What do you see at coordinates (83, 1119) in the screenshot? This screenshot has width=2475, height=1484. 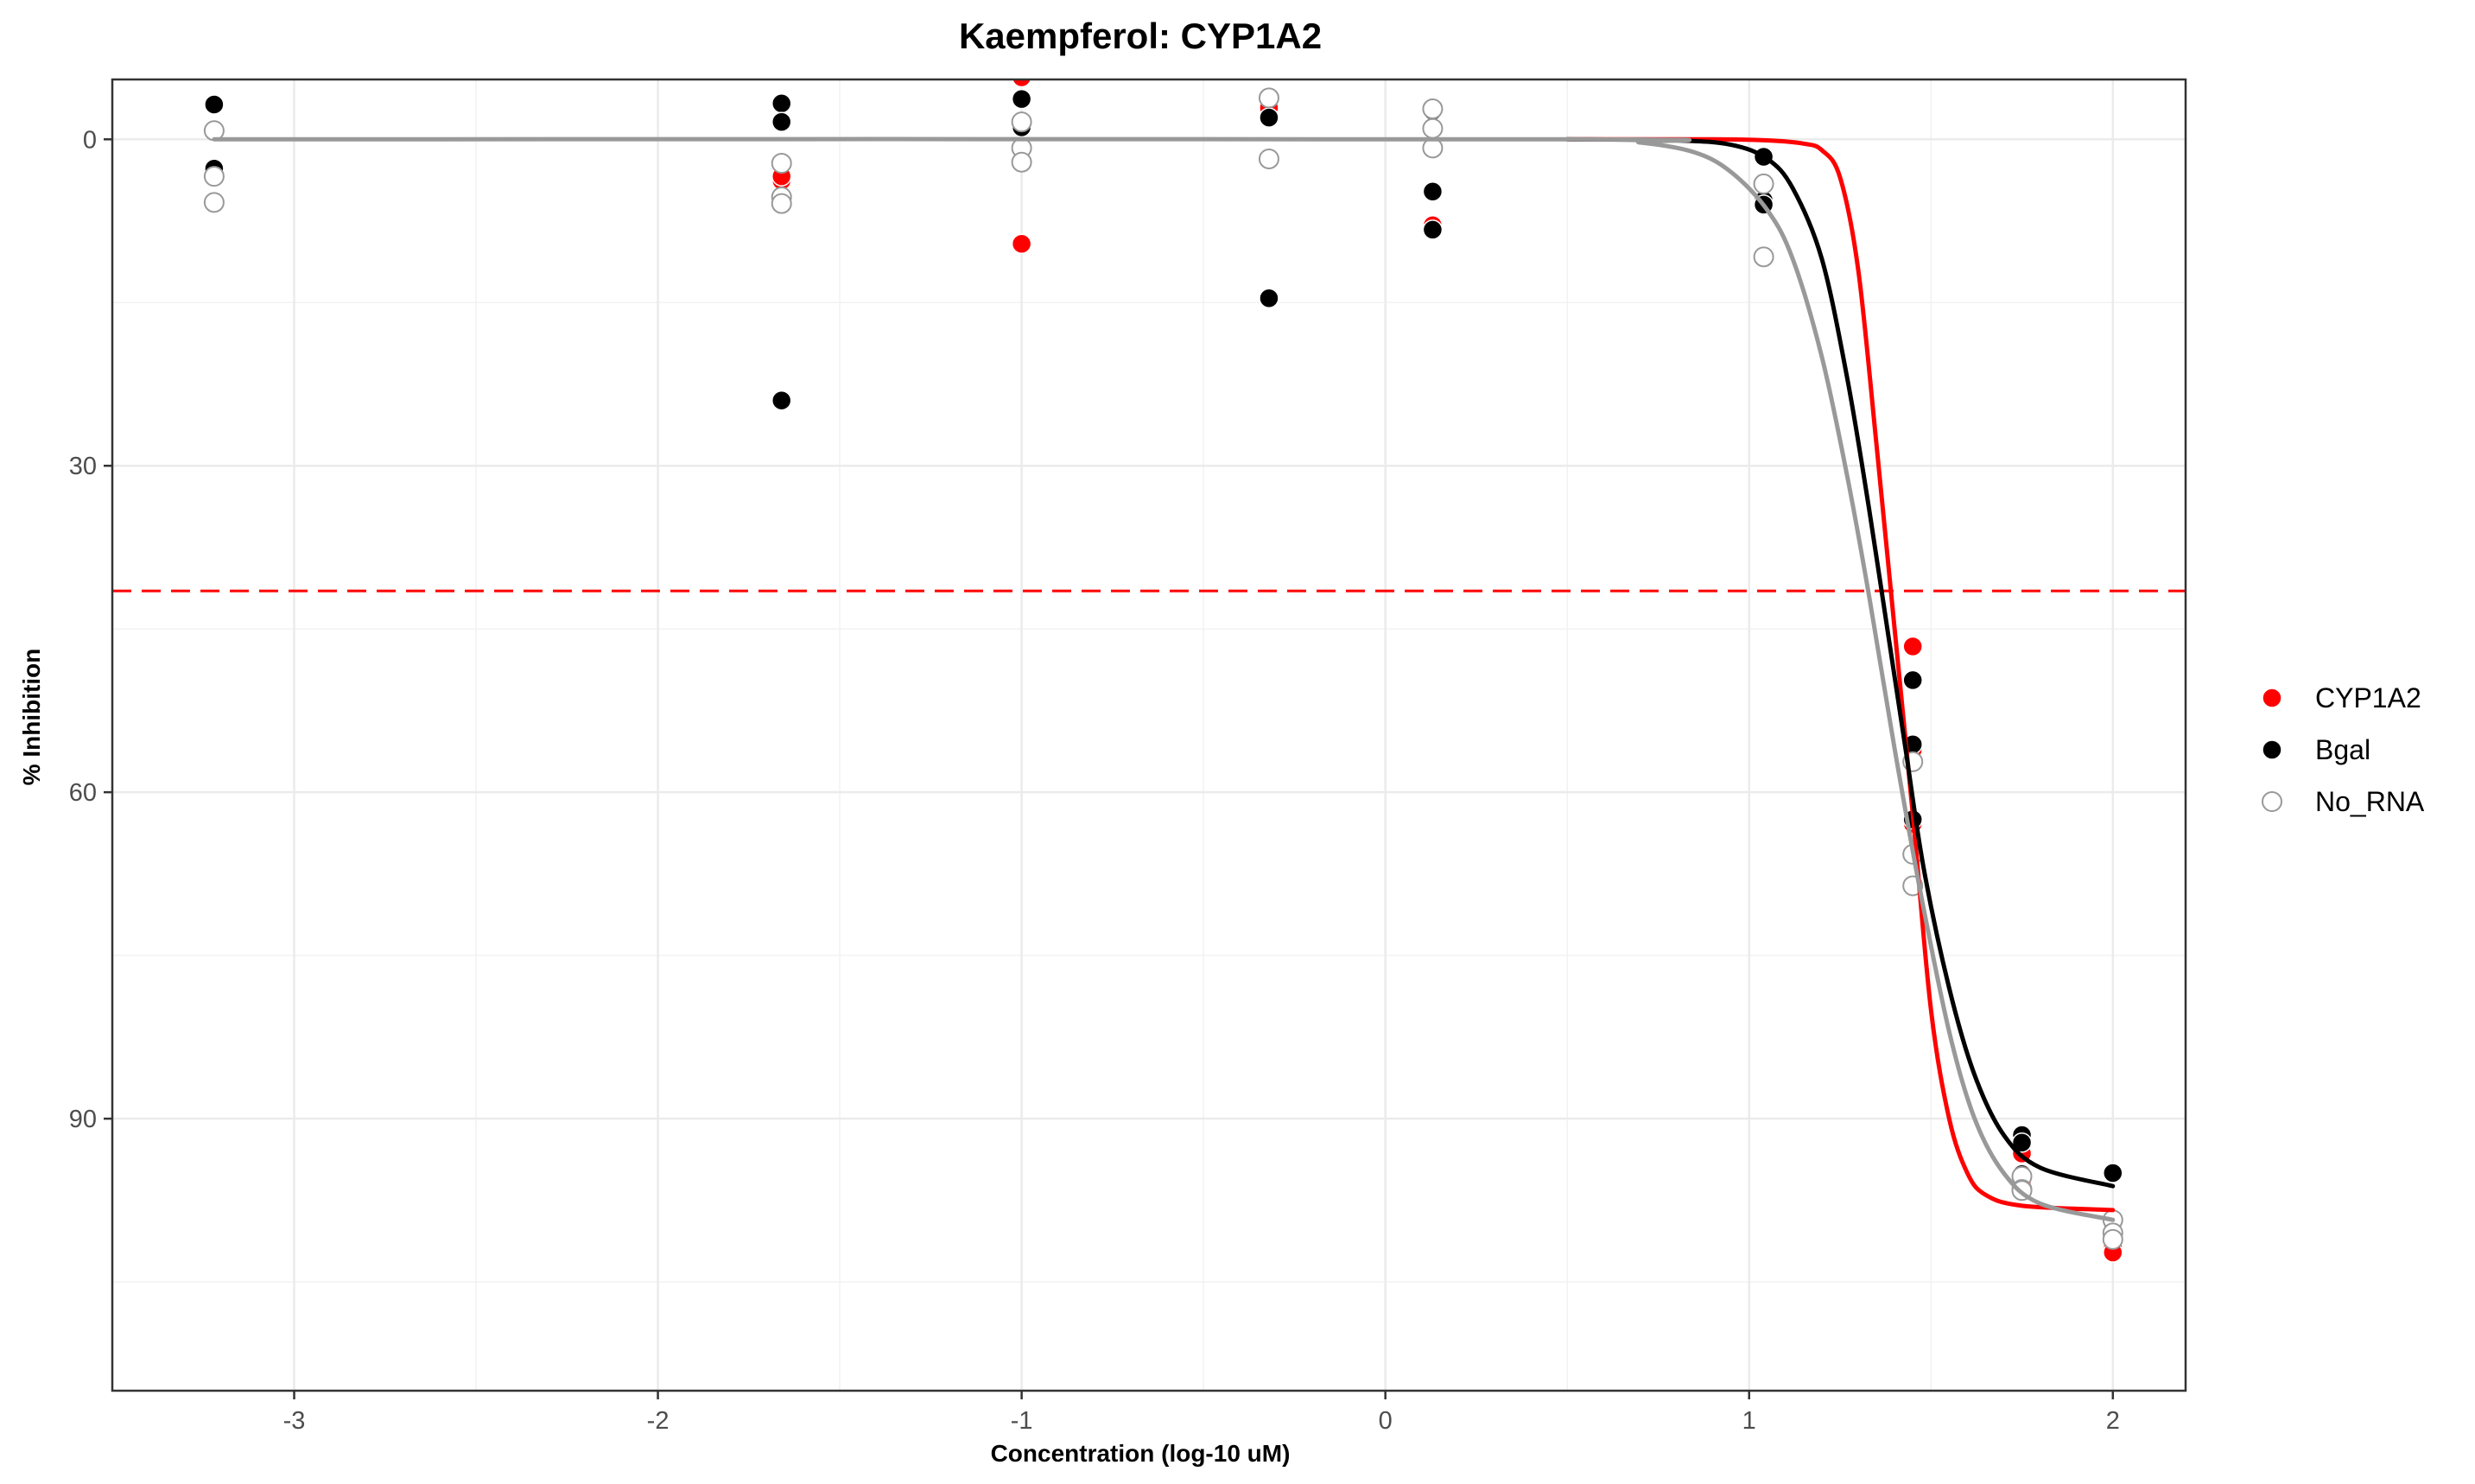 I see `y-tick-label: 90` at bounding box center [83, 1119].